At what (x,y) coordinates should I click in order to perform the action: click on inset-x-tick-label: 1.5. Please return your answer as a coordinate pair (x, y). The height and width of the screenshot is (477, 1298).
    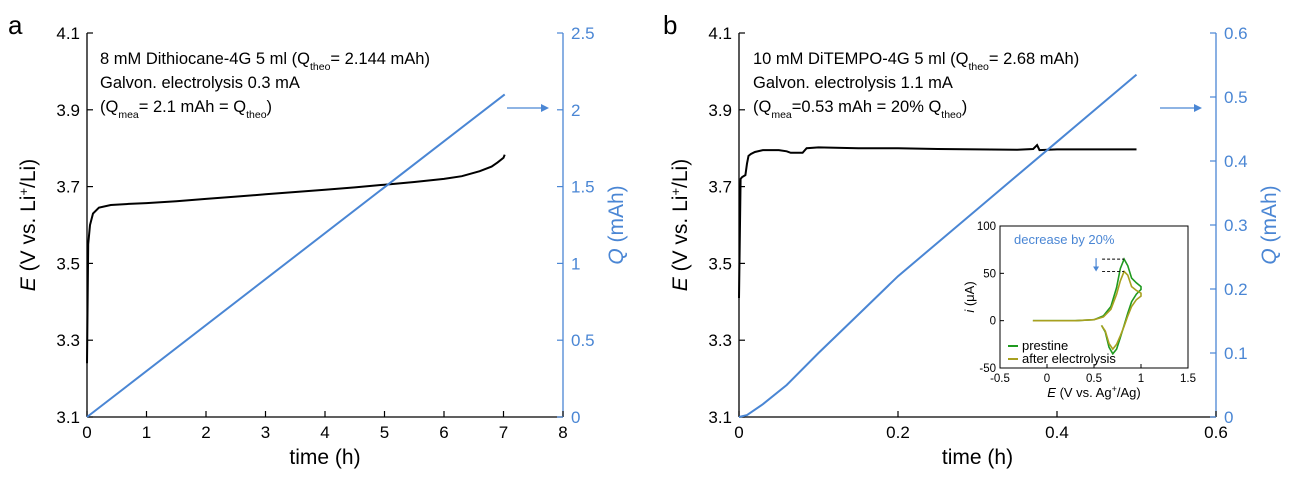
    Looking at the image, I should click on (1188, 379).